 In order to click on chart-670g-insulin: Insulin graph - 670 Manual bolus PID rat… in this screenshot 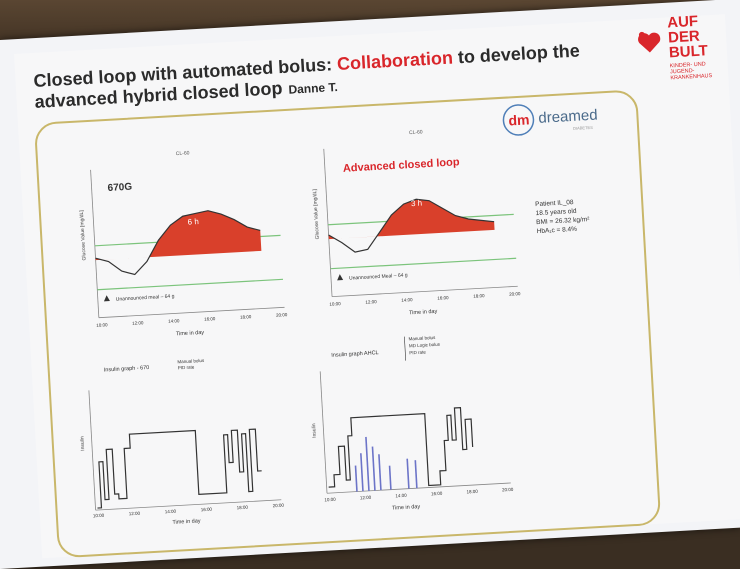, I will do `click(181, 442)`.